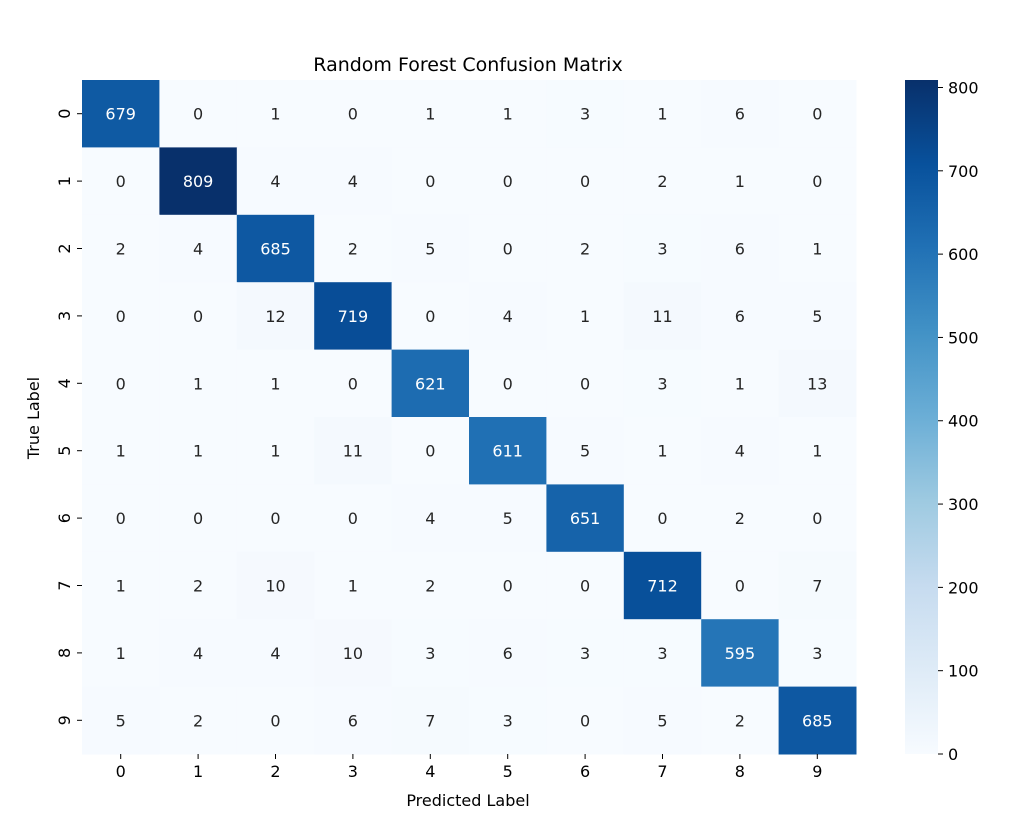 The image size is (1019, 824). What do you see at coordinates (64, 720) in the screenshot?
I see `y-tick-label: 9` at bounding box center [64, 720].